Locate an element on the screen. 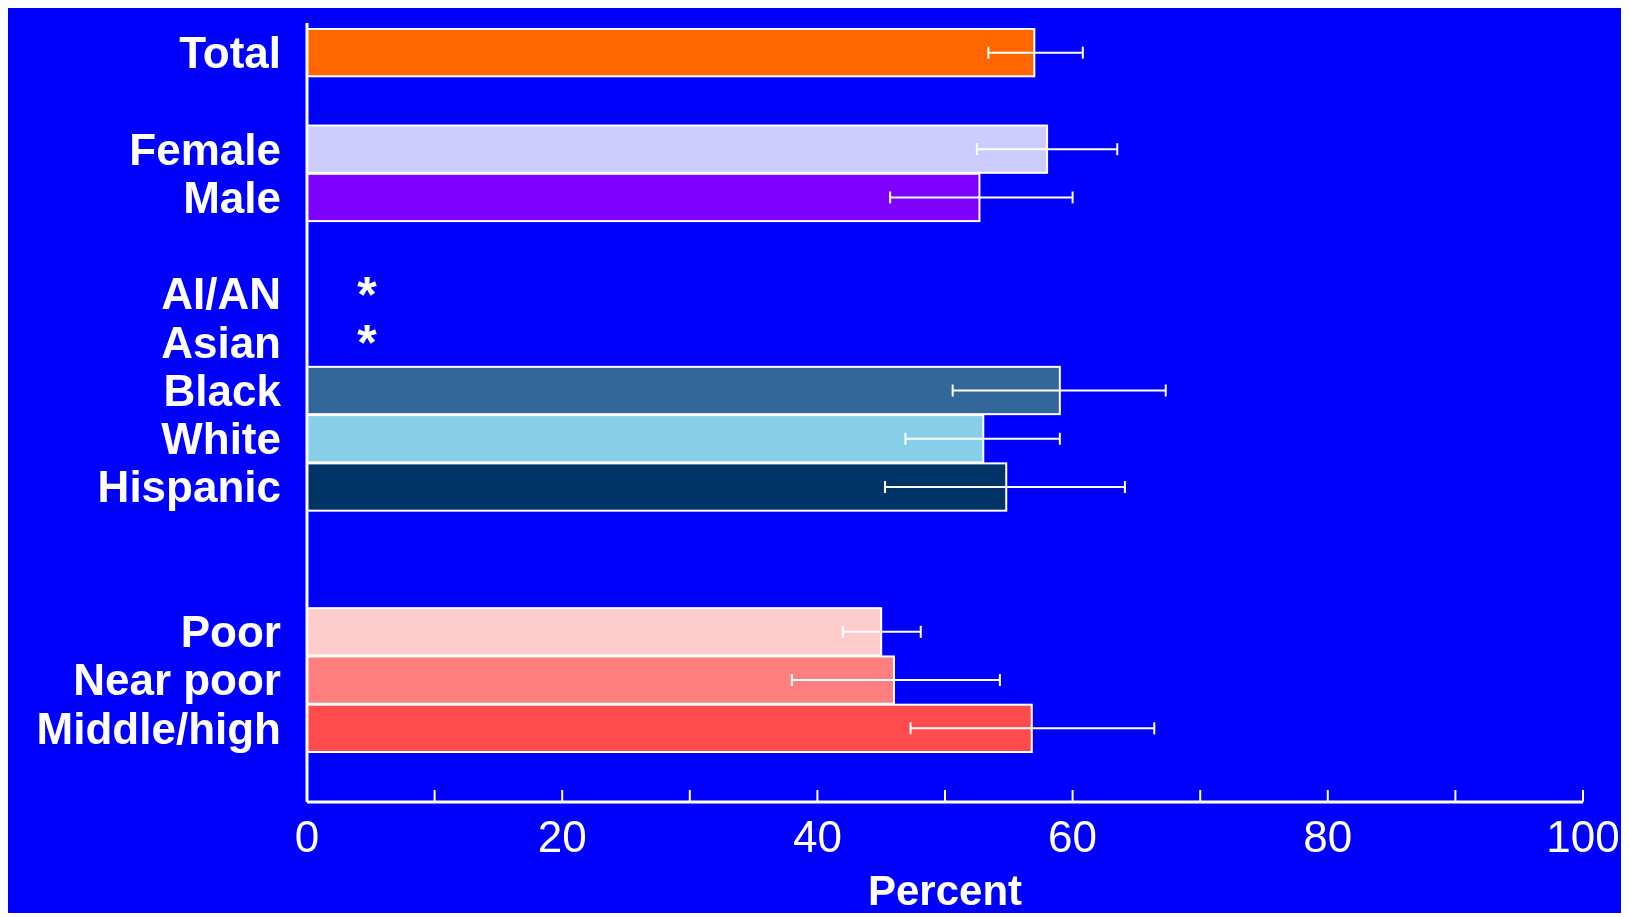 This screenshot has height=917, width=1629. y-tick-label: Hispanic is located at coordinates (189, 487).